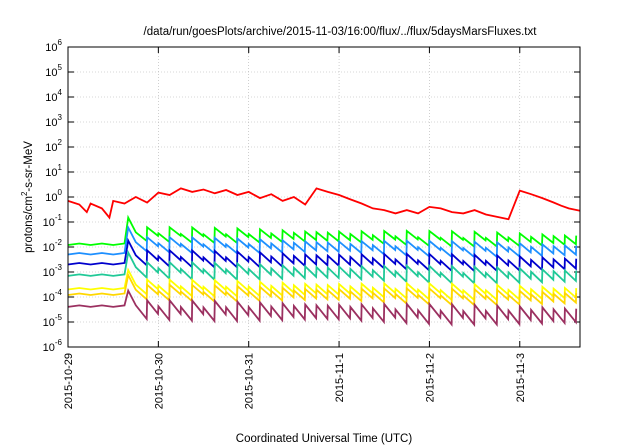 The image size is (640, 448). I want to click on y-tick-label: 10³, so click(53, 121).